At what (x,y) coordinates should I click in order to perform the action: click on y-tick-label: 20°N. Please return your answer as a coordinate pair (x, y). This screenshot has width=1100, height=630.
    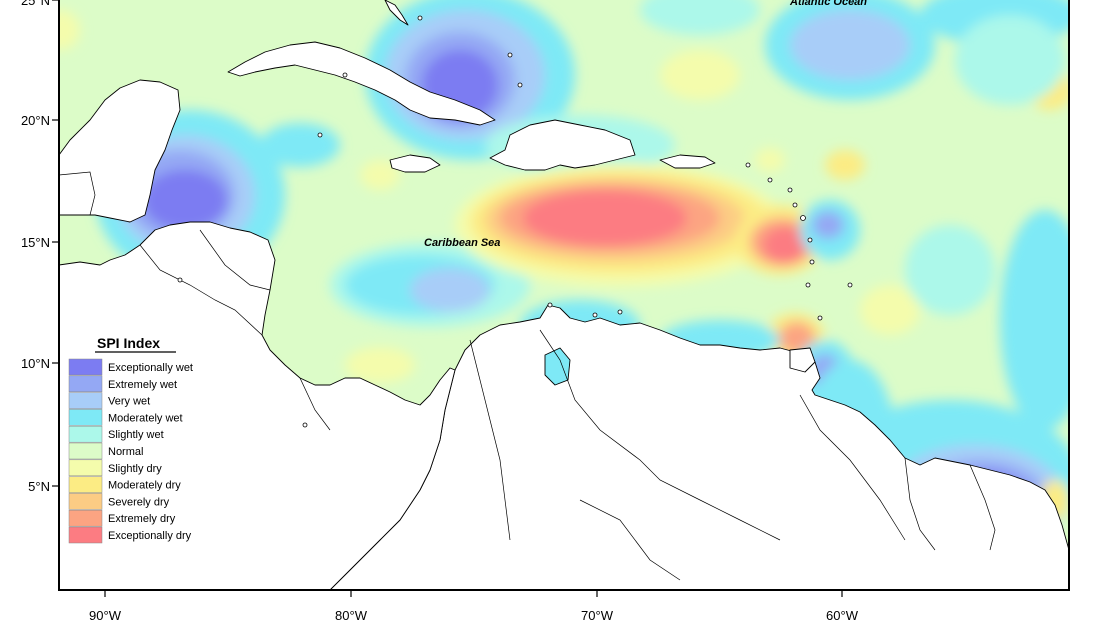
    Looking at the image, I should click on (35, 120).